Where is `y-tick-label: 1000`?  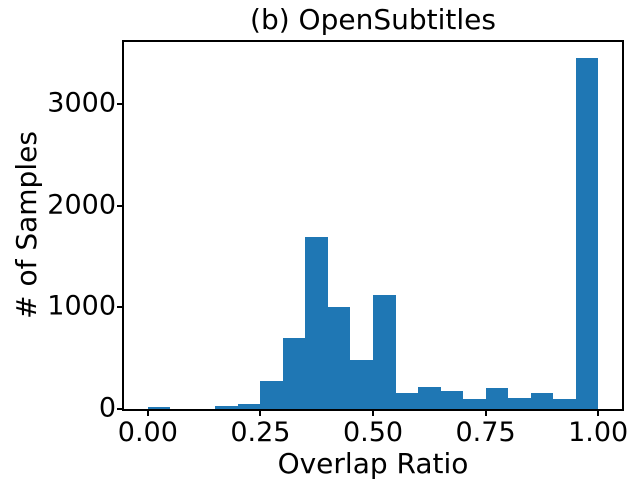
y-tick-label: 1000 is located at coordinates (81, 306).